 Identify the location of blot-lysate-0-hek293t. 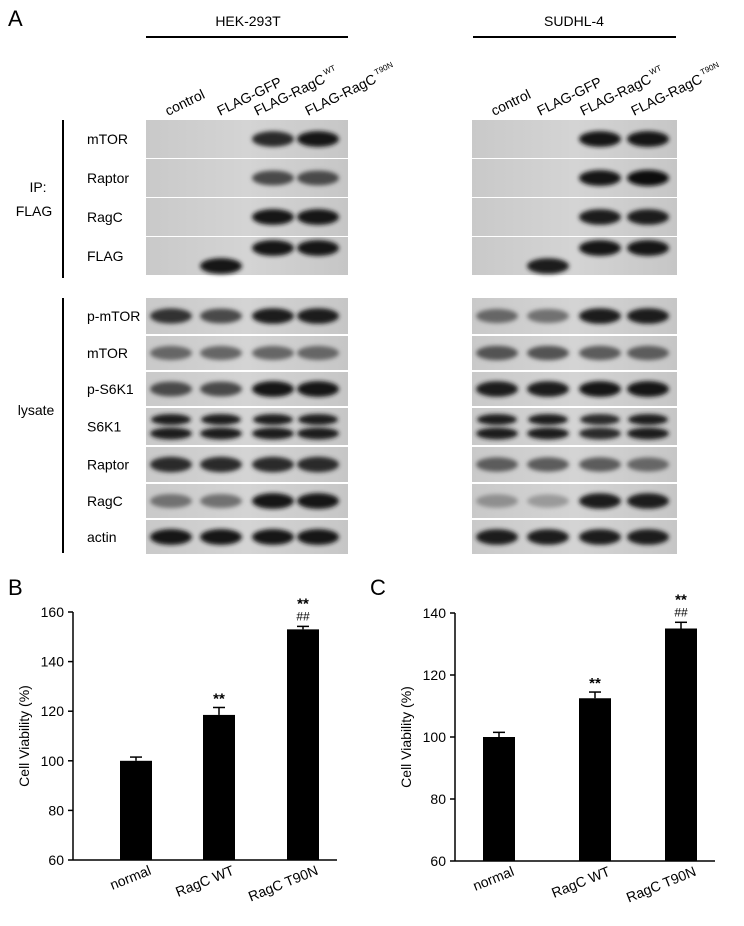
(247, 316).